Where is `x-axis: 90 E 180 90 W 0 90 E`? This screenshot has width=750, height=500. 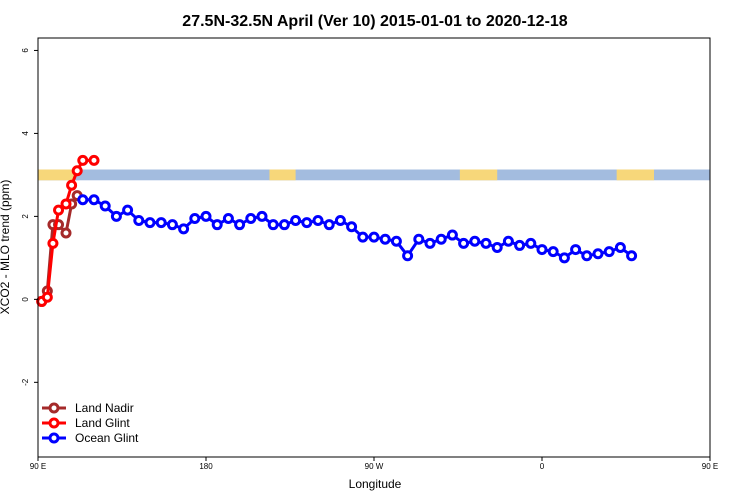 x-axis: 90 E 180 90 W 0 90 E is located at coordinates (374, 464).